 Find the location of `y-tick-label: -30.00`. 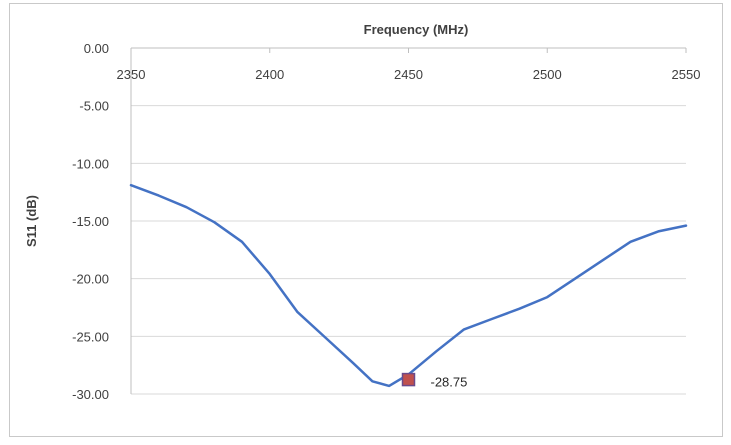

y-tick-label: -30.00 is located at coordinates (90, 394).